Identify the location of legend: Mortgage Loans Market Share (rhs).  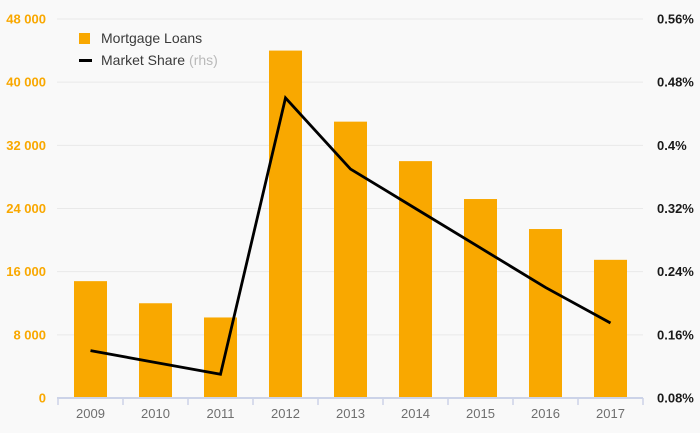
(148, 49).